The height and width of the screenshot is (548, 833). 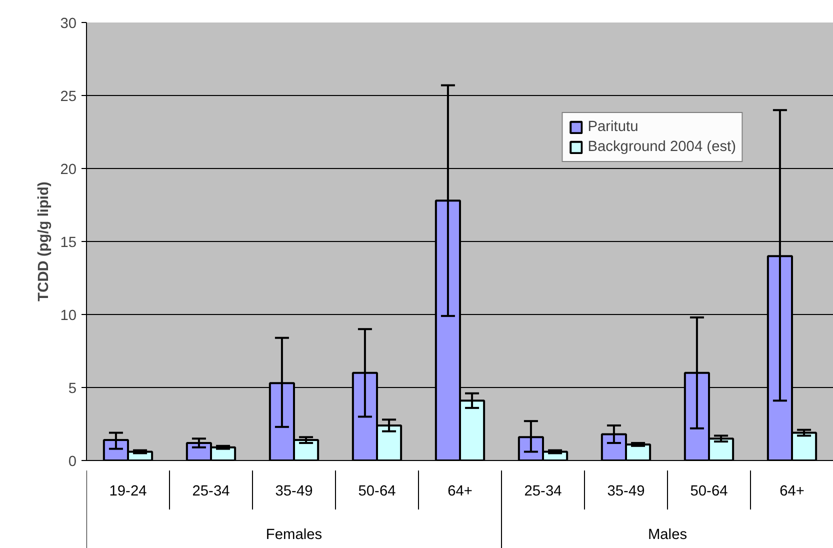 What do you see at coordinates (662, 147) in the screenshot?
I see `legend-label: Background 2004 (est)` at bounding box center [662, 147].